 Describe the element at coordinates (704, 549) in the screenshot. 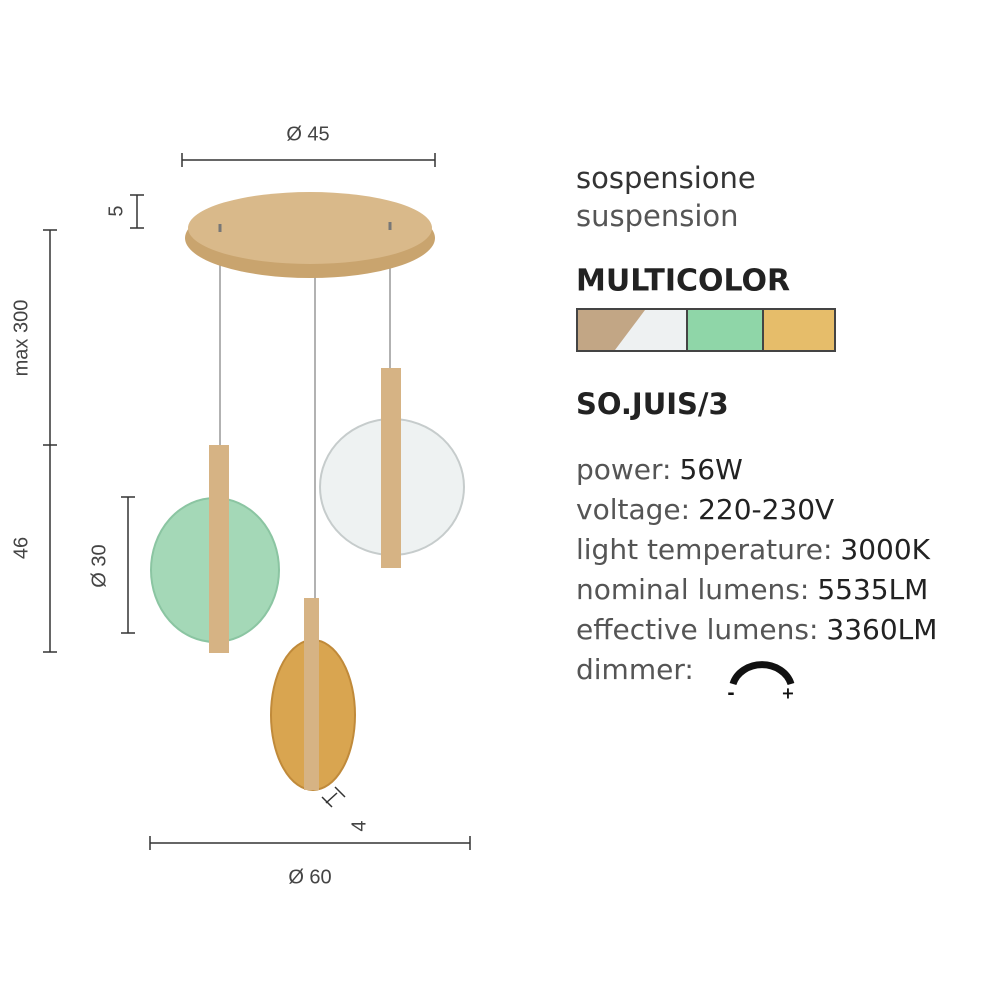

I see `spec-label: light temperature:` at that location.